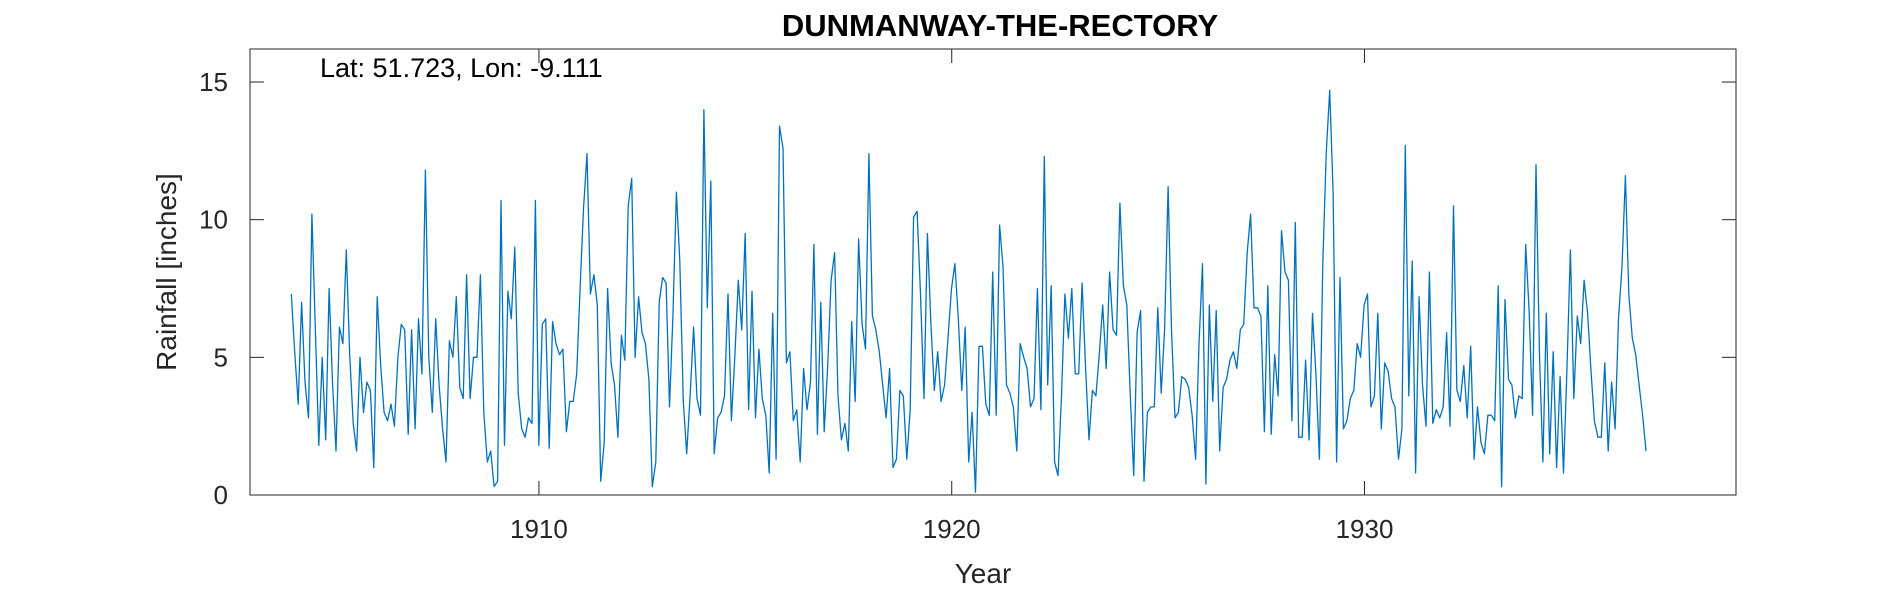 The height and width of the screenshot is (591, 1890). What do you see at coordinates (461, 68) in the screenshot?
I see `lat-lon-annotation: Lat: 51.723, Lon: -9.111` at bounding box center [461, 68].